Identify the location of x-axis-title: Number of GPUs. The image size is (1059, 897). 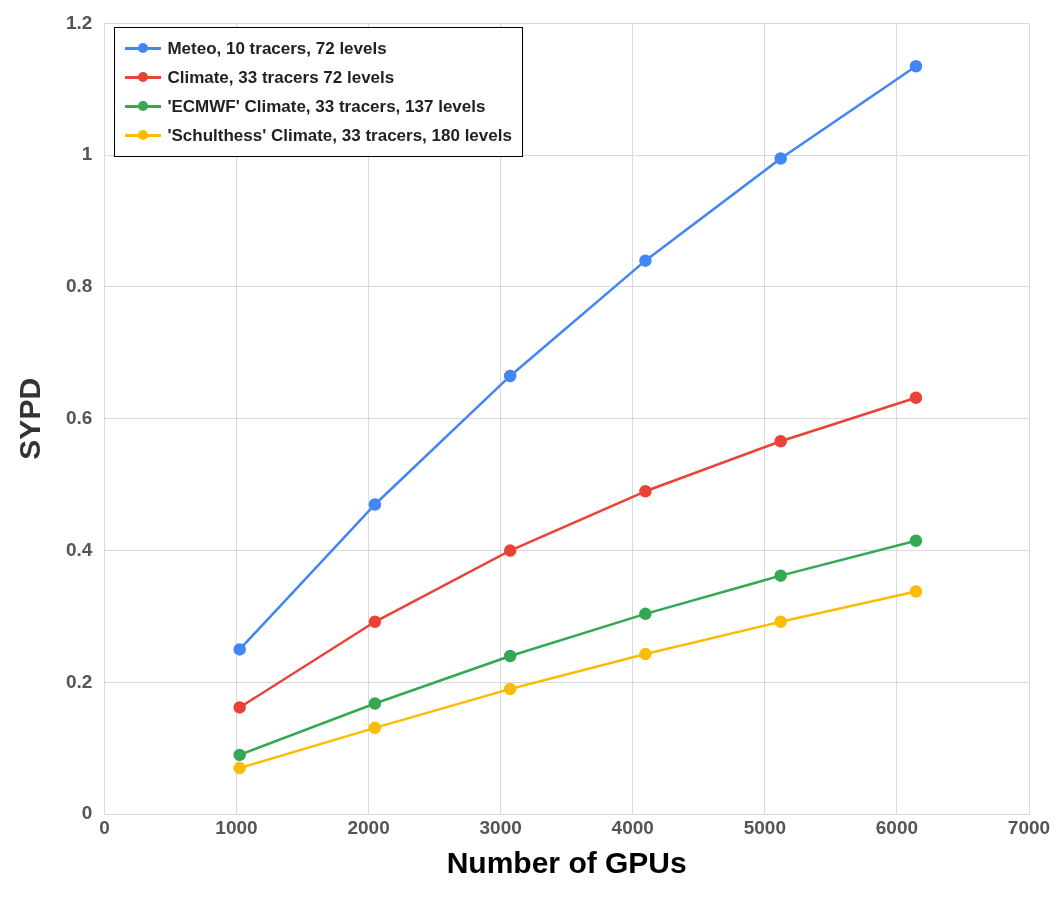
(566, 863).